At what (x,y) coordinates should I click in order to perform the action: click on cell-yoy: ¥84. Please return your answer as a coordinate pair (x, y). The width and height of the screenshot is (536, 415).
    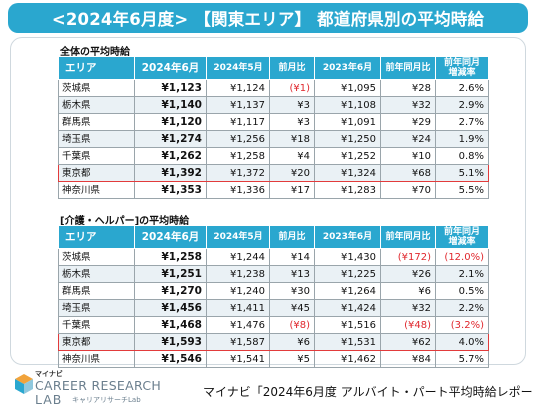
    Looking at the image, I should click on (408, 359).